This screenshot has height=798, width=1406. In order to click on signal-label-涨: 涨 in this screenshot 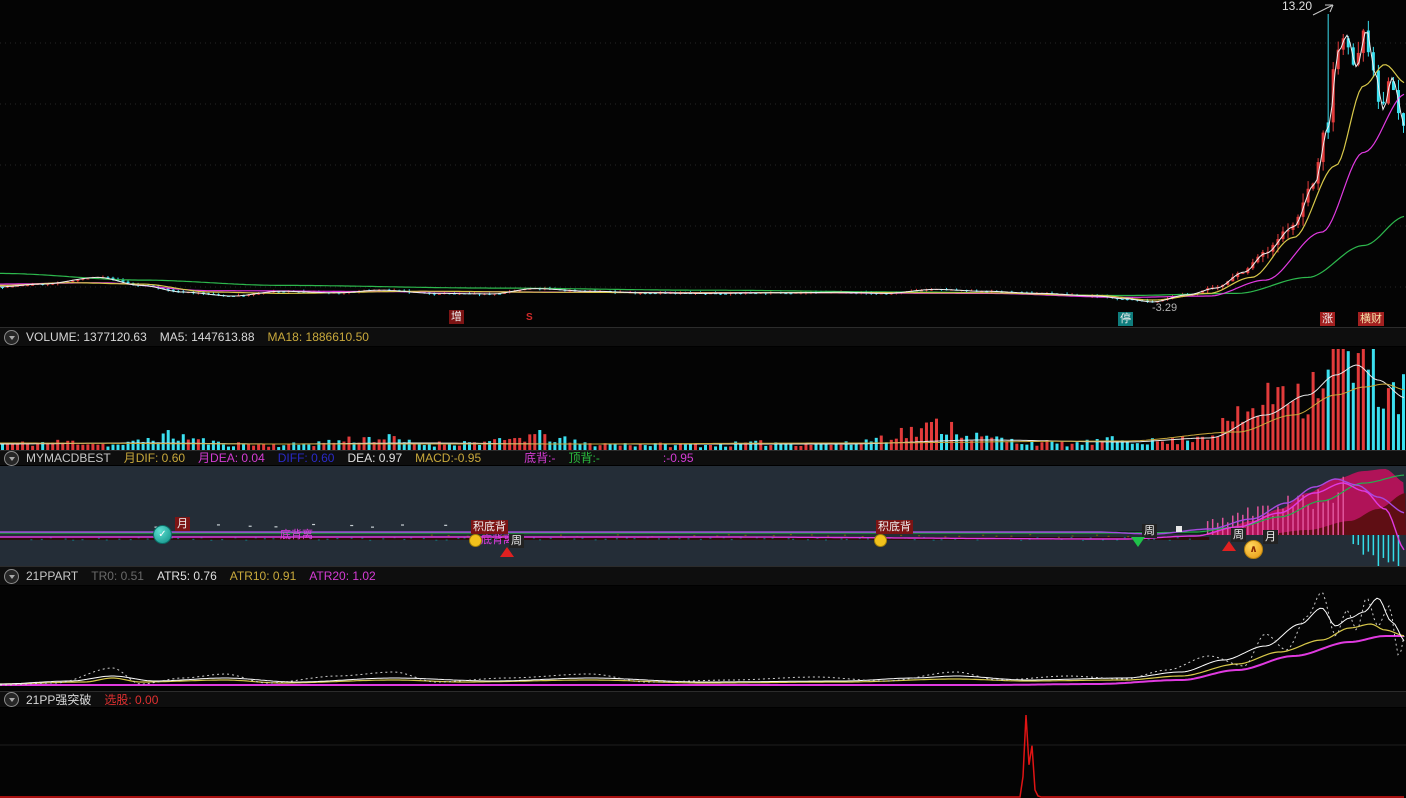, I will do `click(1327, 319)`.